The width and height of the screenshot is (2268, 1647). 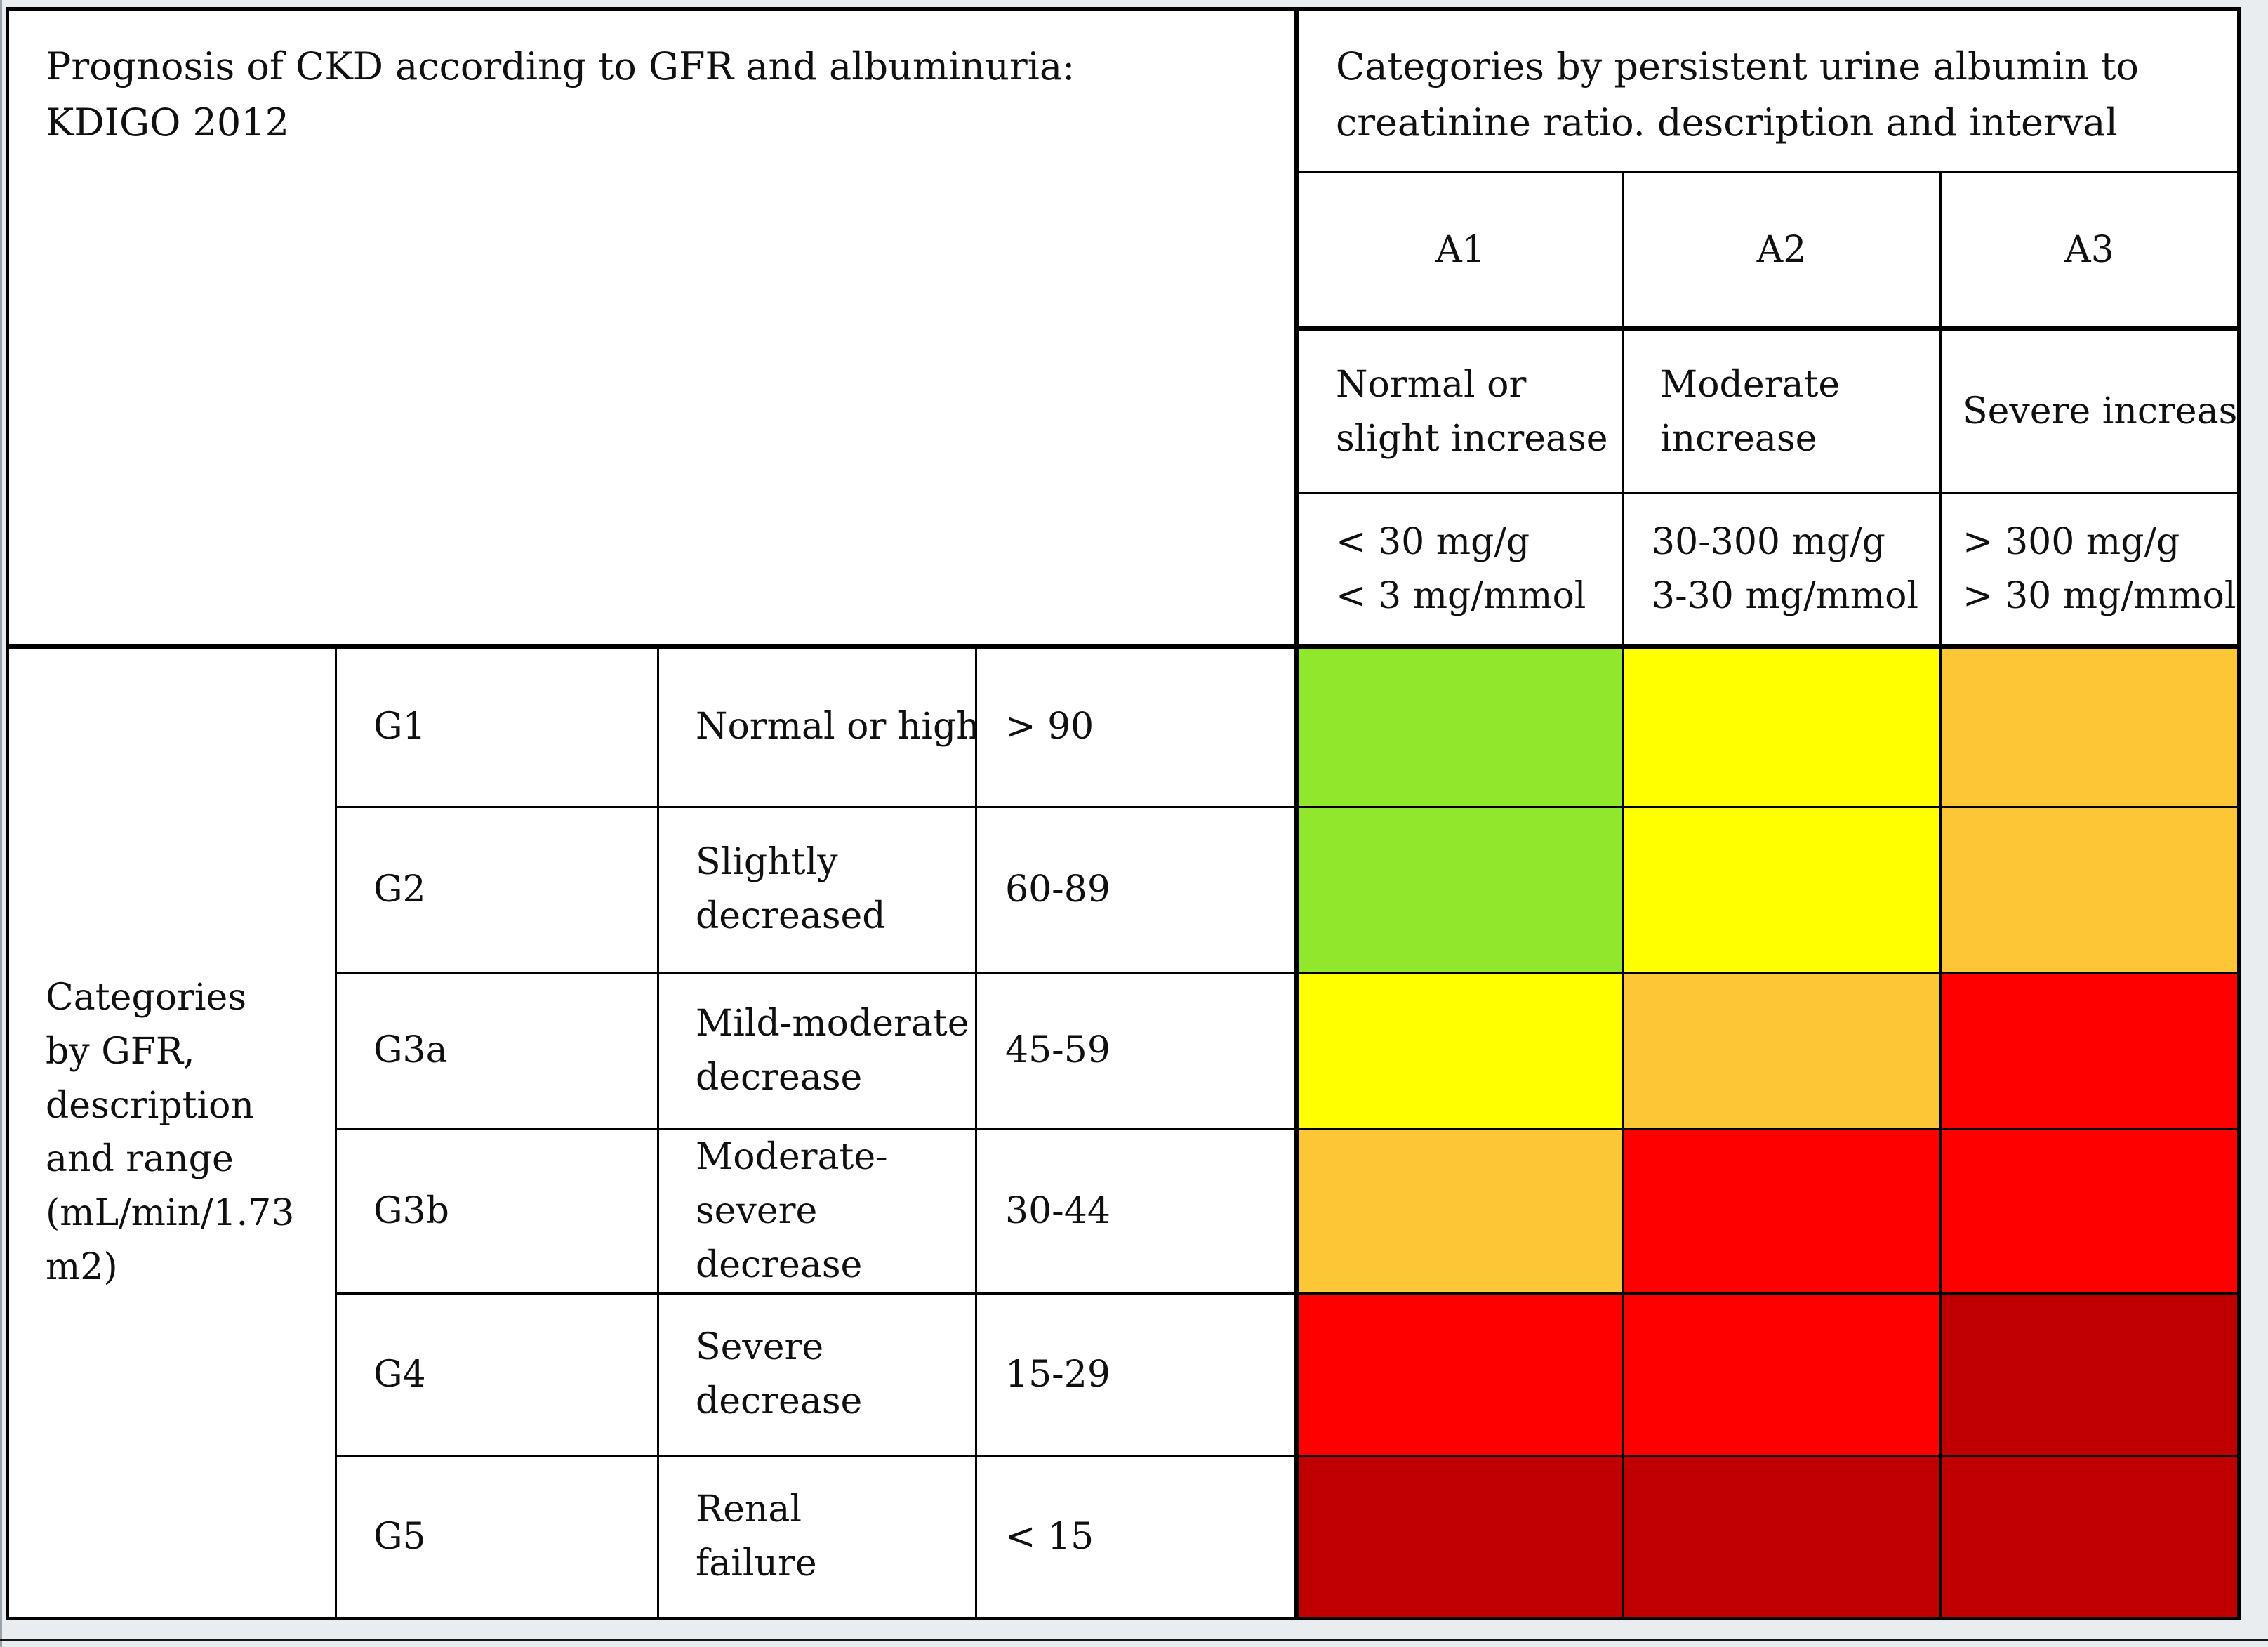 I want to click on risk-cell-g2-a1, so click(x=1461, y=891).